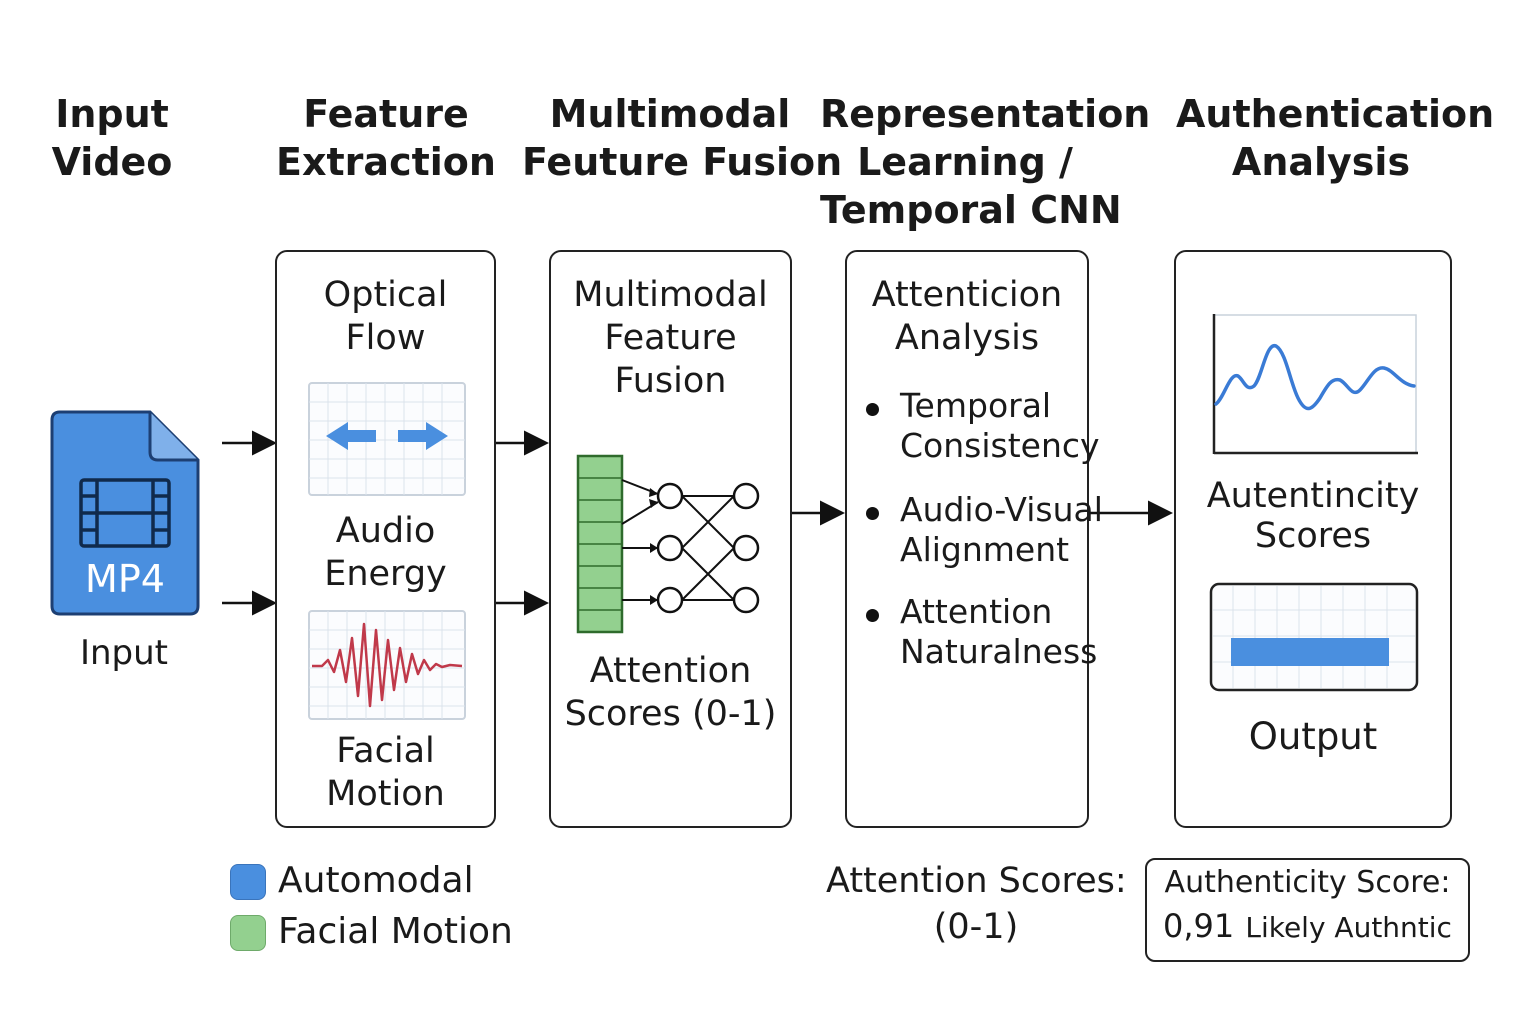 The height and width of the screenshot is (1024, 1536). I want to click on stage-title-feature-extraction: Feature Extraction, so click(386, 138).